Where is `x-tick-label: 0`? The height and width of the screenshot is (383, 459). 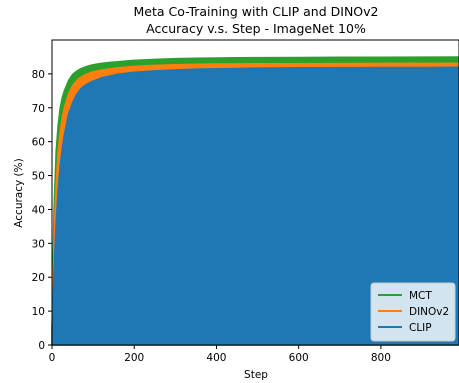
x-tick-label: 0 is located at coordinates (52, 358).